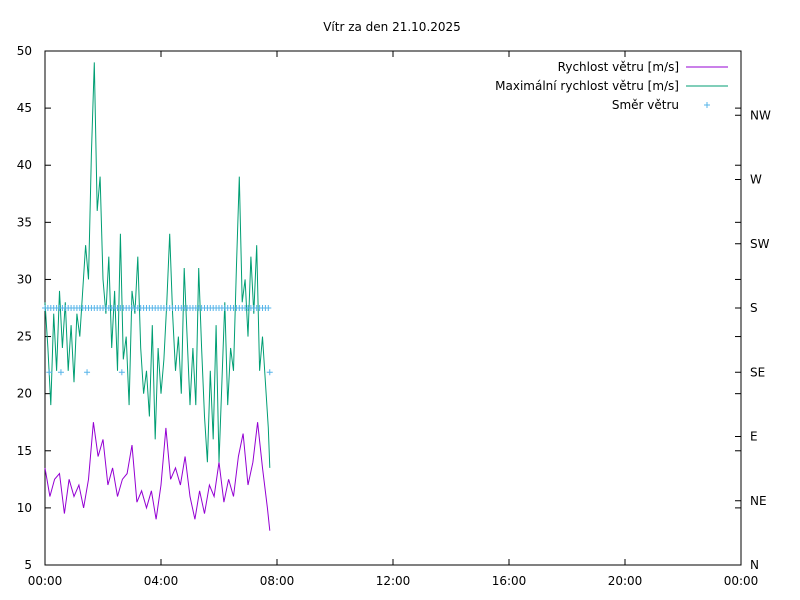 This screenshot has width=800, height=600. I want to click on y2-tick-label: SE, so click(757, 372).